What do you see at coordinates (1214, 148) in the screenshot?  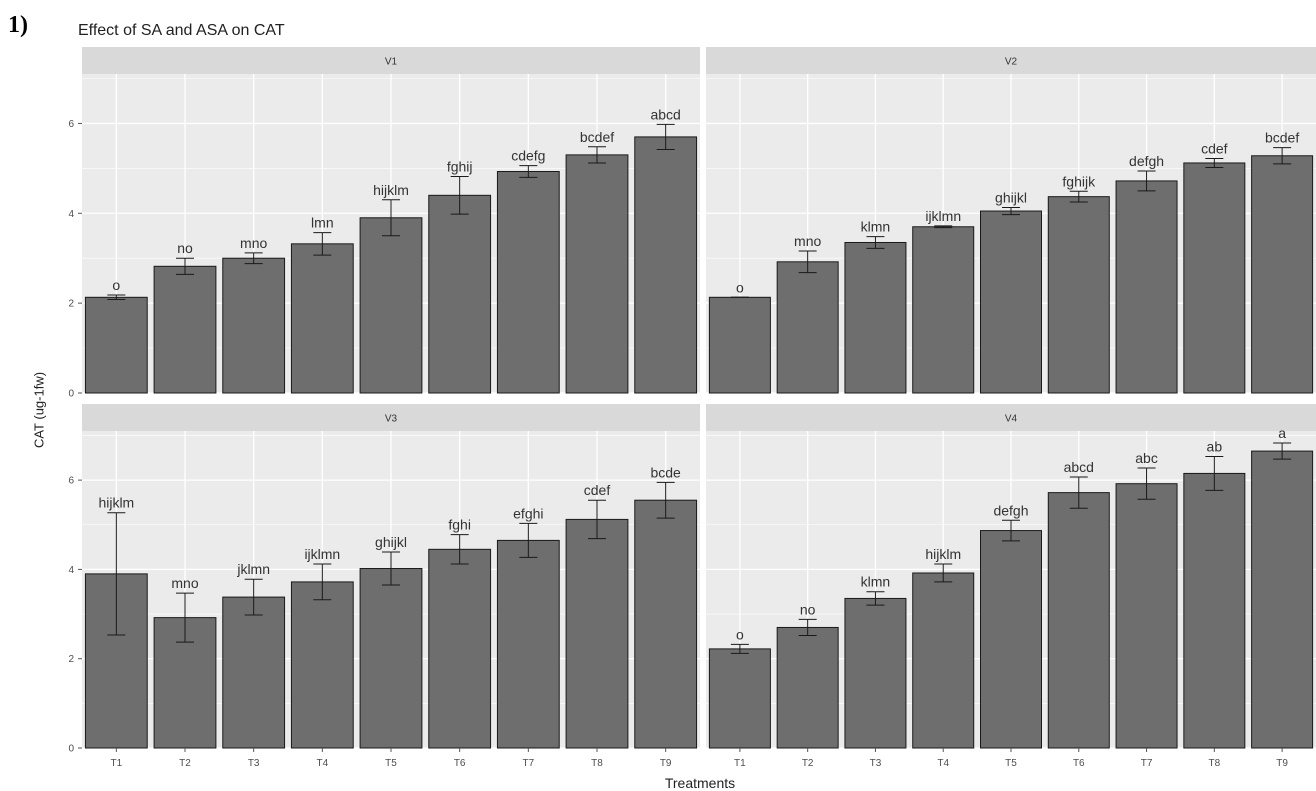 I see `significance-letter-label: cdef` at bounding box center [1214, 148].